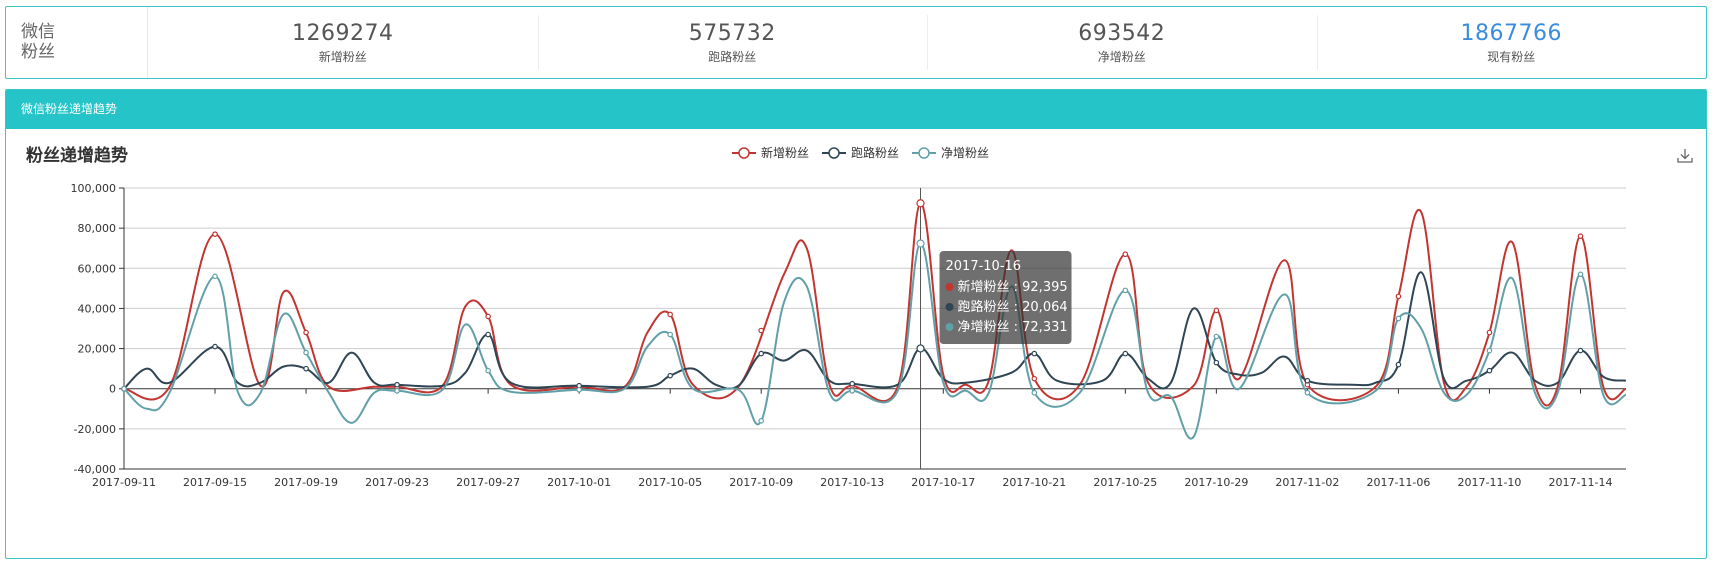 Image resolution: width=1714 pixels, height=563 pixels. What do you see at coordinates (397, 482) in the screenshot?
I see `x-tick-label: 2017-09-23` at bounding box center [397, 482].